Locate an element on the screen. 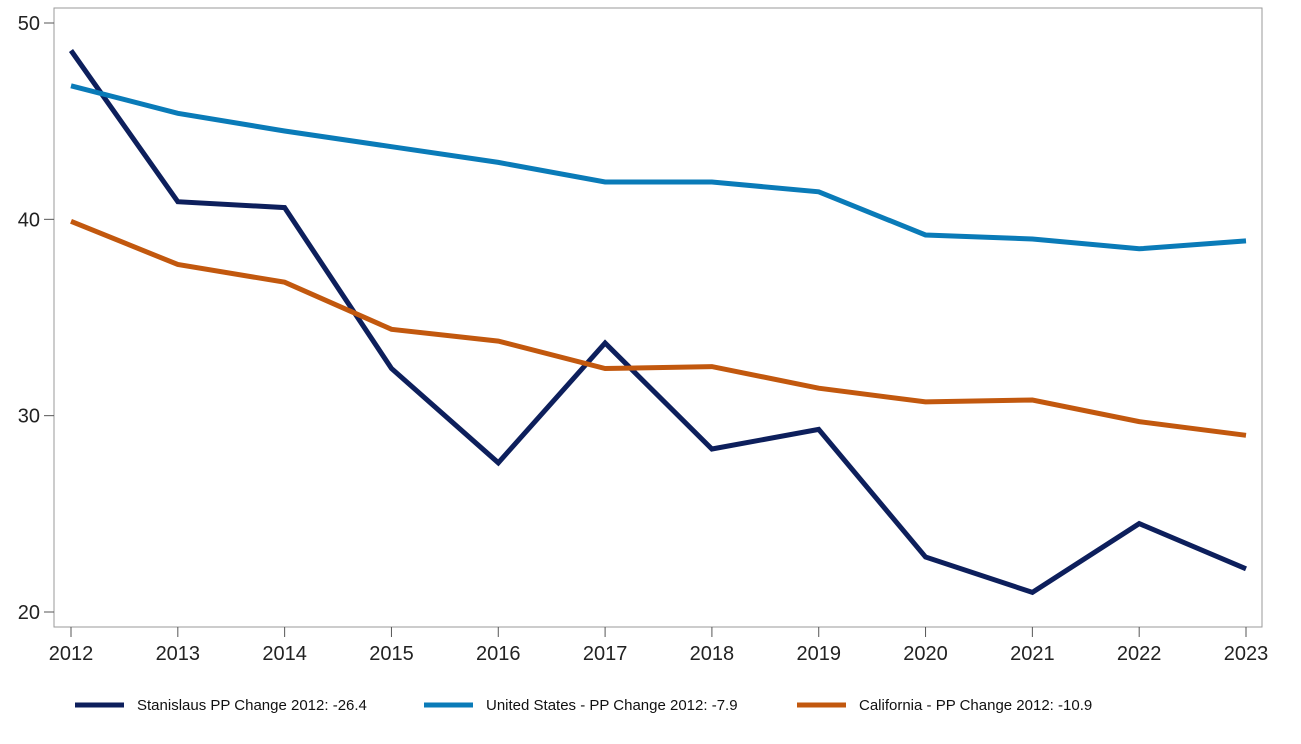  x-tick-label: 2021 is located at coordinates (1032, 654).